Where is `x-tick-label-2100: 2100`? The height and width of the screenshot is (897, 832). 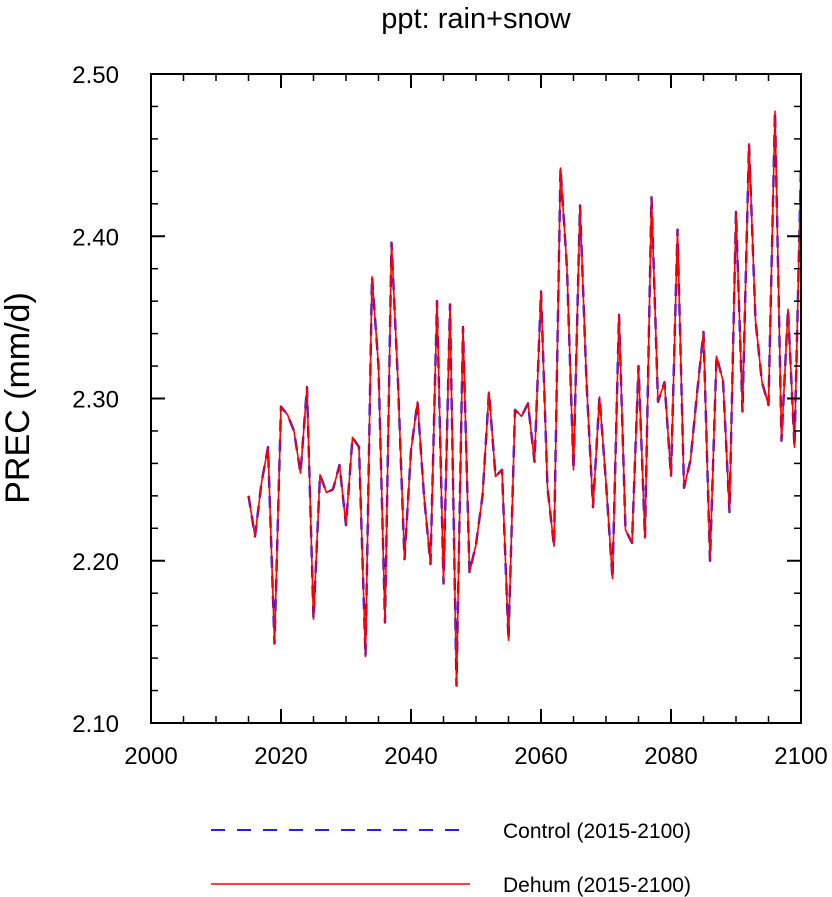 x-tick-label-2100: 2100 is located at coordinates (800, 756).